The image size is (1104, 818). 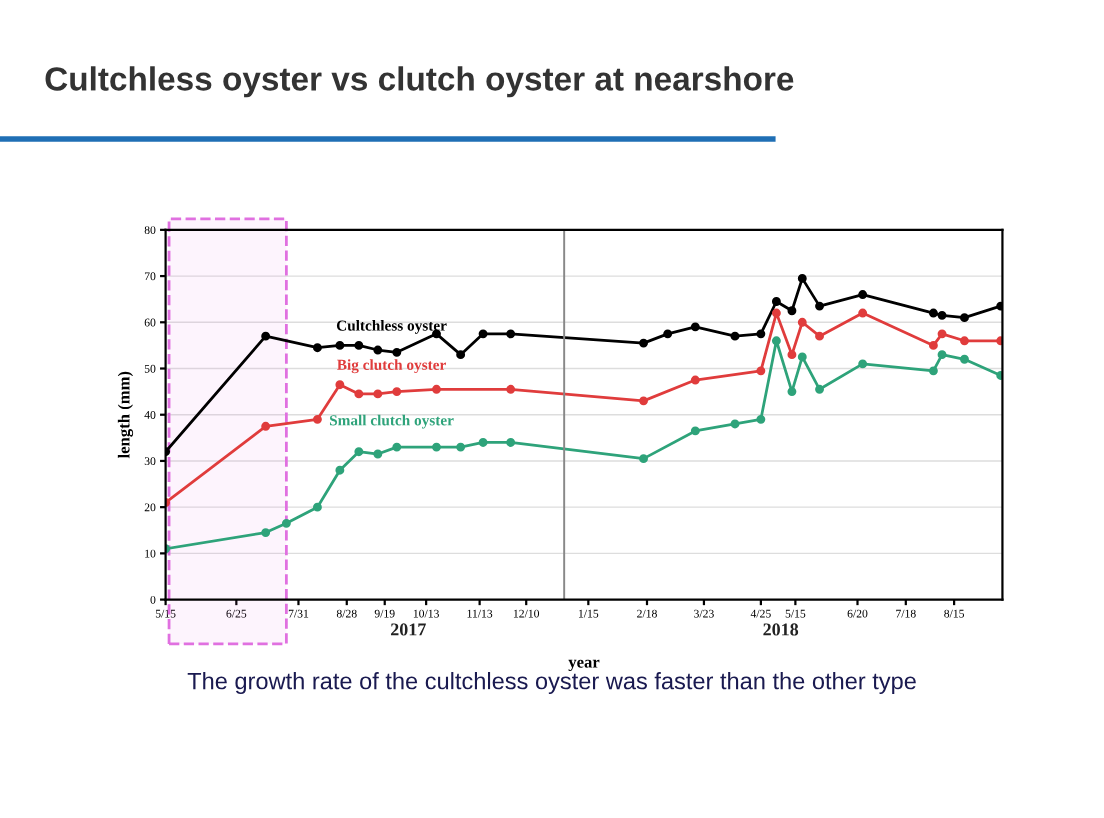 What do you see at coordinates (125, 415) in the screenshot?
I see `y-axis-title: length (mm)` at bounding box center [125, 415].